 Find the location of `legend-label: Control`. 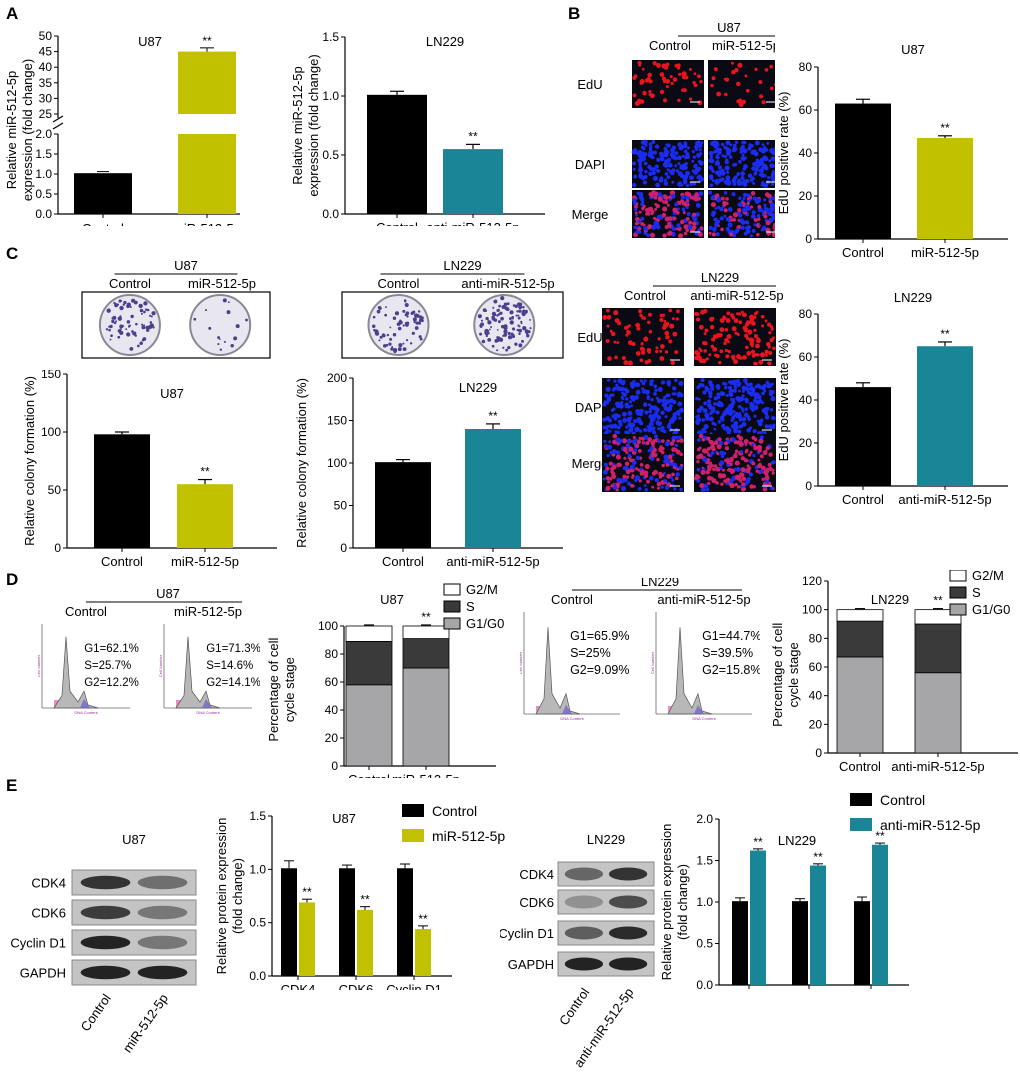

legend-label: Control is located at coordinates (902, 800).